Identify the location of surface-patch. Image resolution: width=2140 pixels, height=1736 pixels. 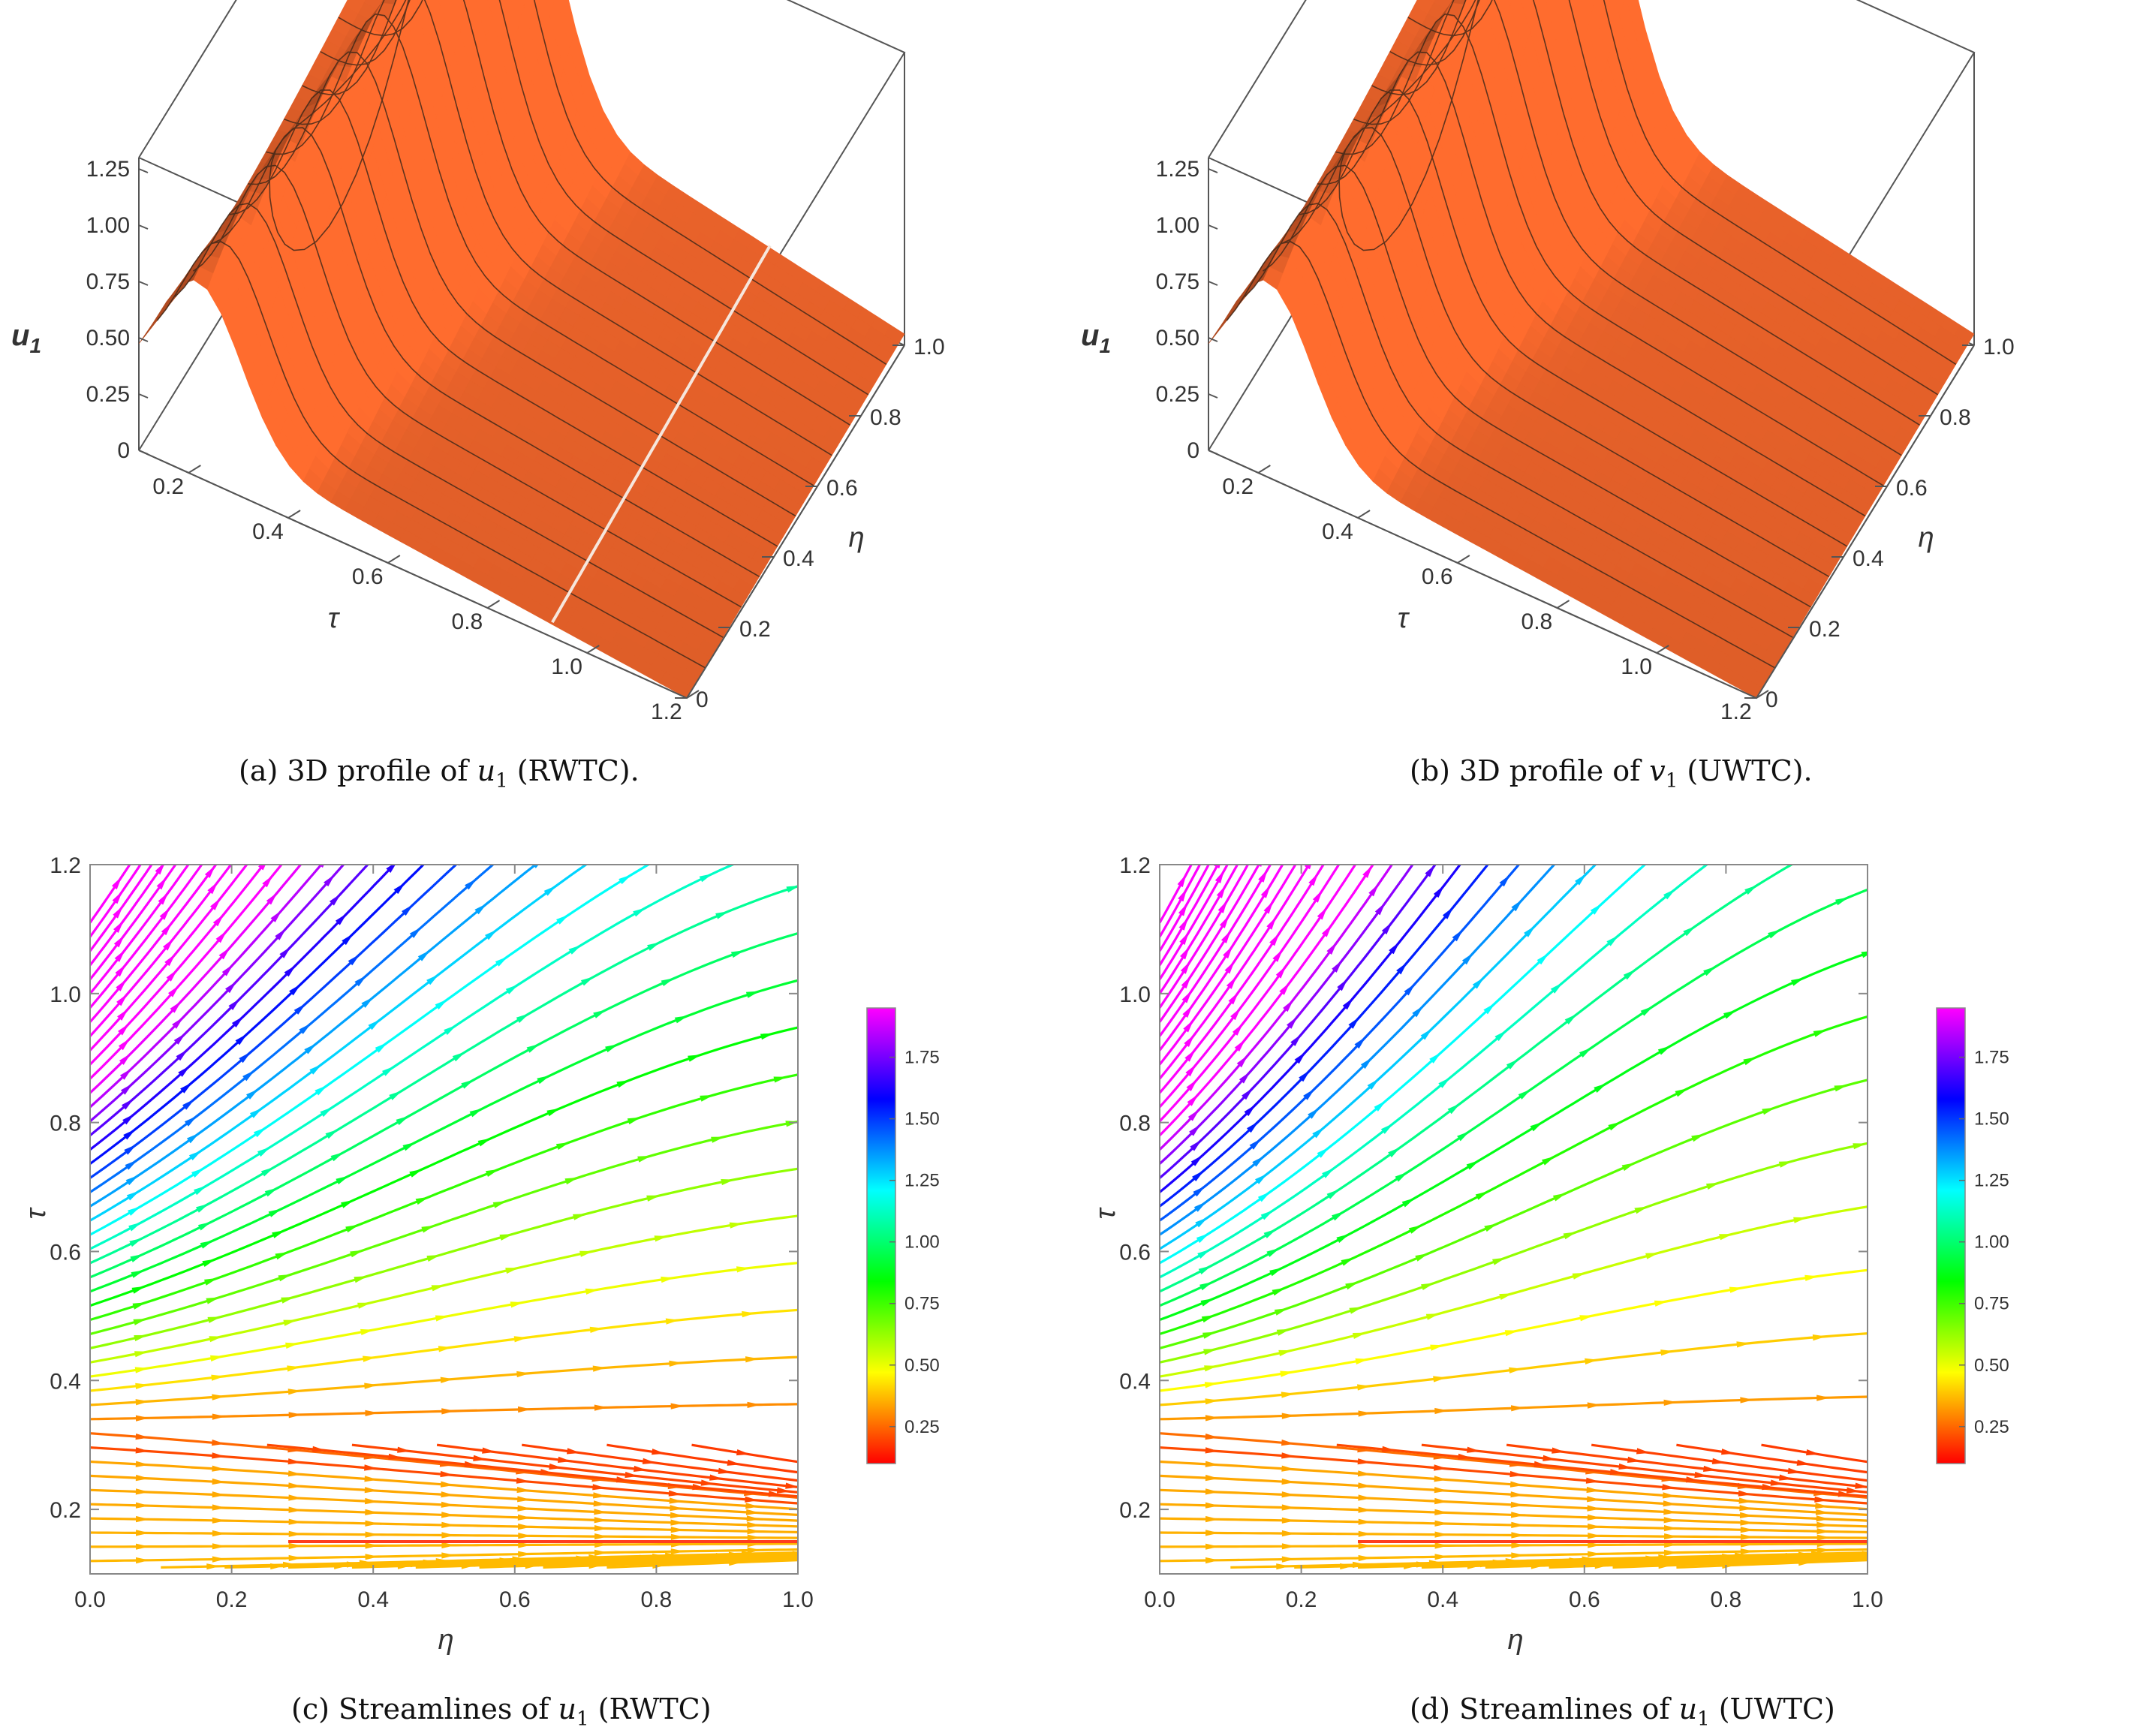
(550, 9).